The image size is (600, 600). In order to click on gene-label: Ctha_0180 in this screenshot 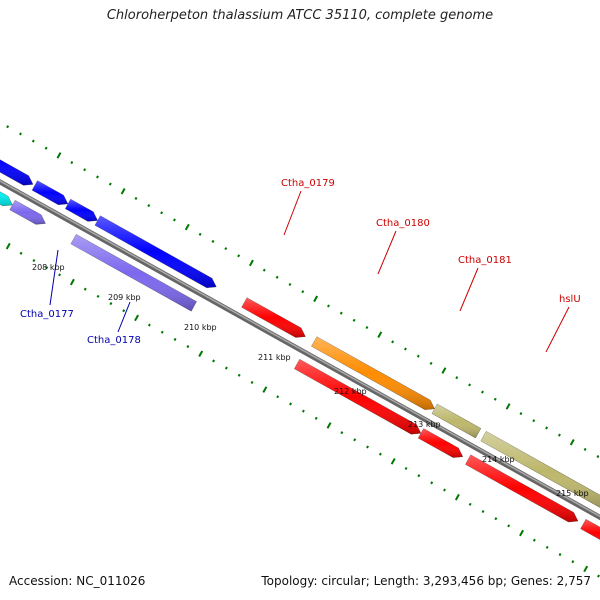, I will do `click(403, 223)`.